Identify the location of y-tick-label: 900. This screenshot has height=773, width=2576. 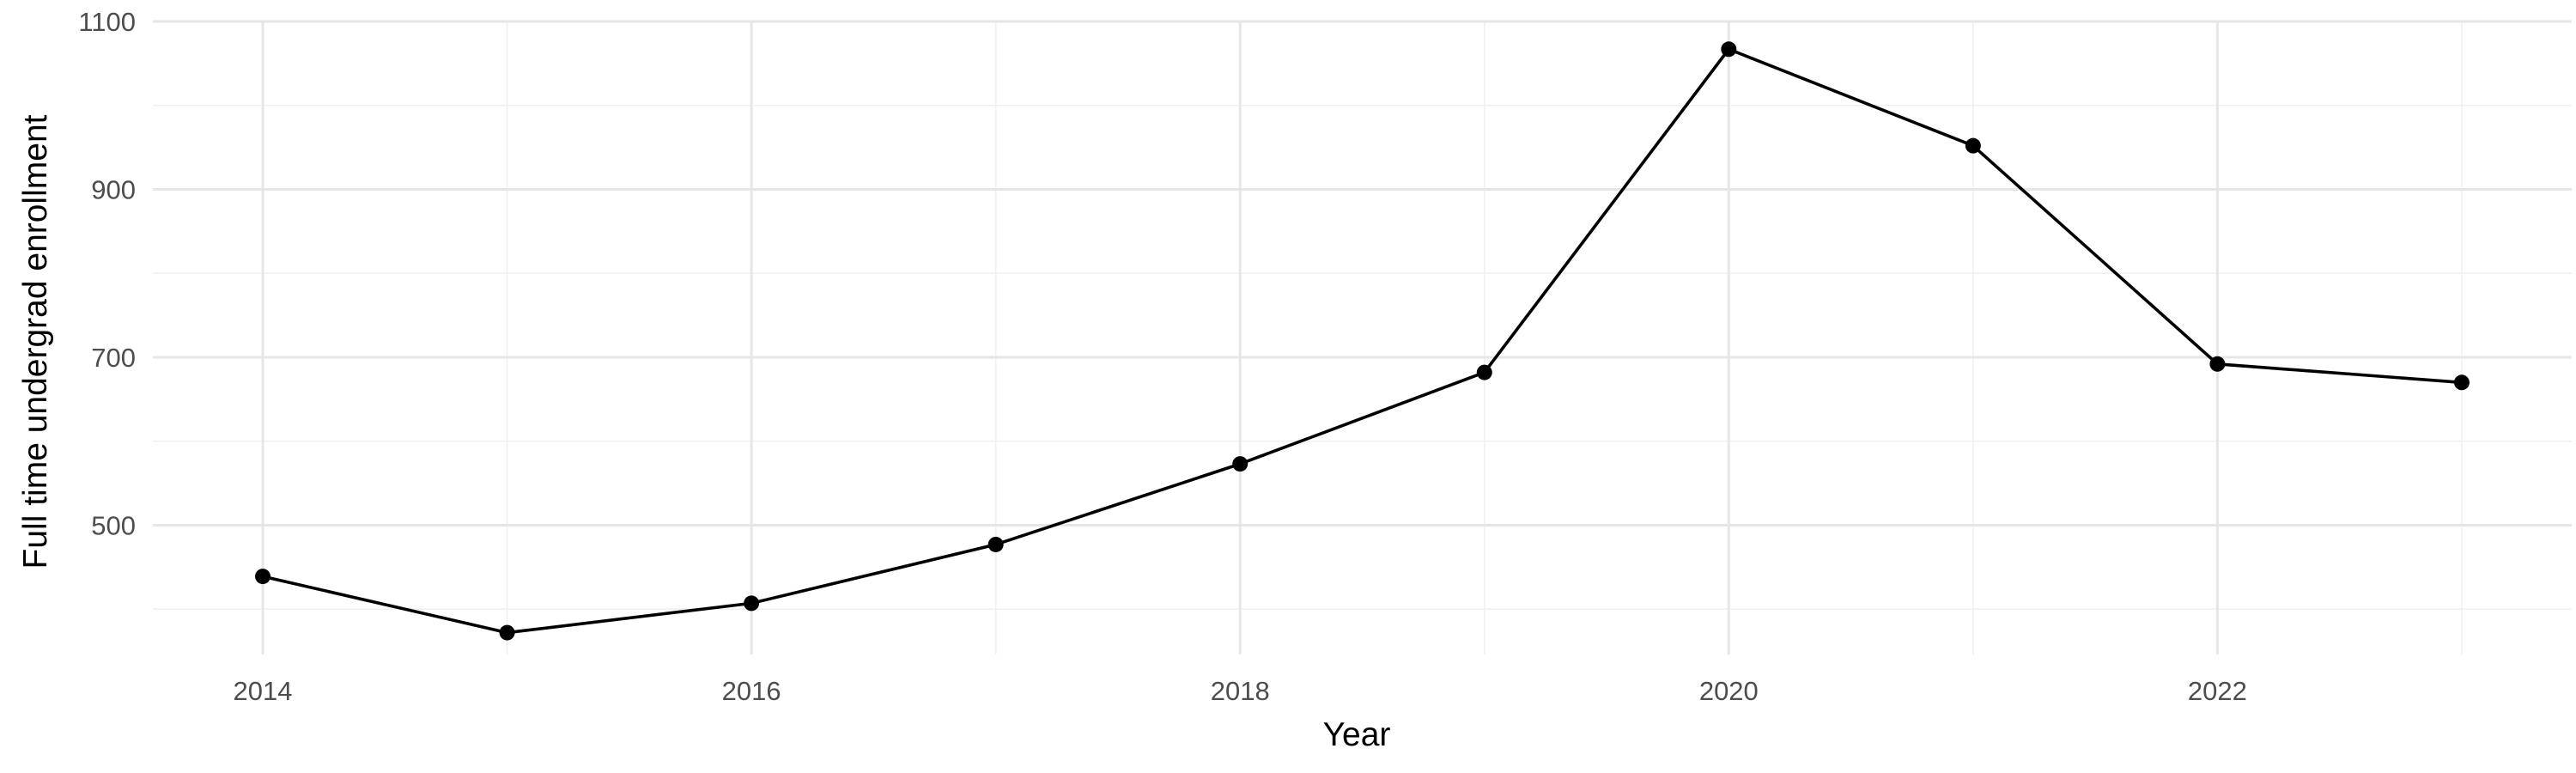
(113, 189).